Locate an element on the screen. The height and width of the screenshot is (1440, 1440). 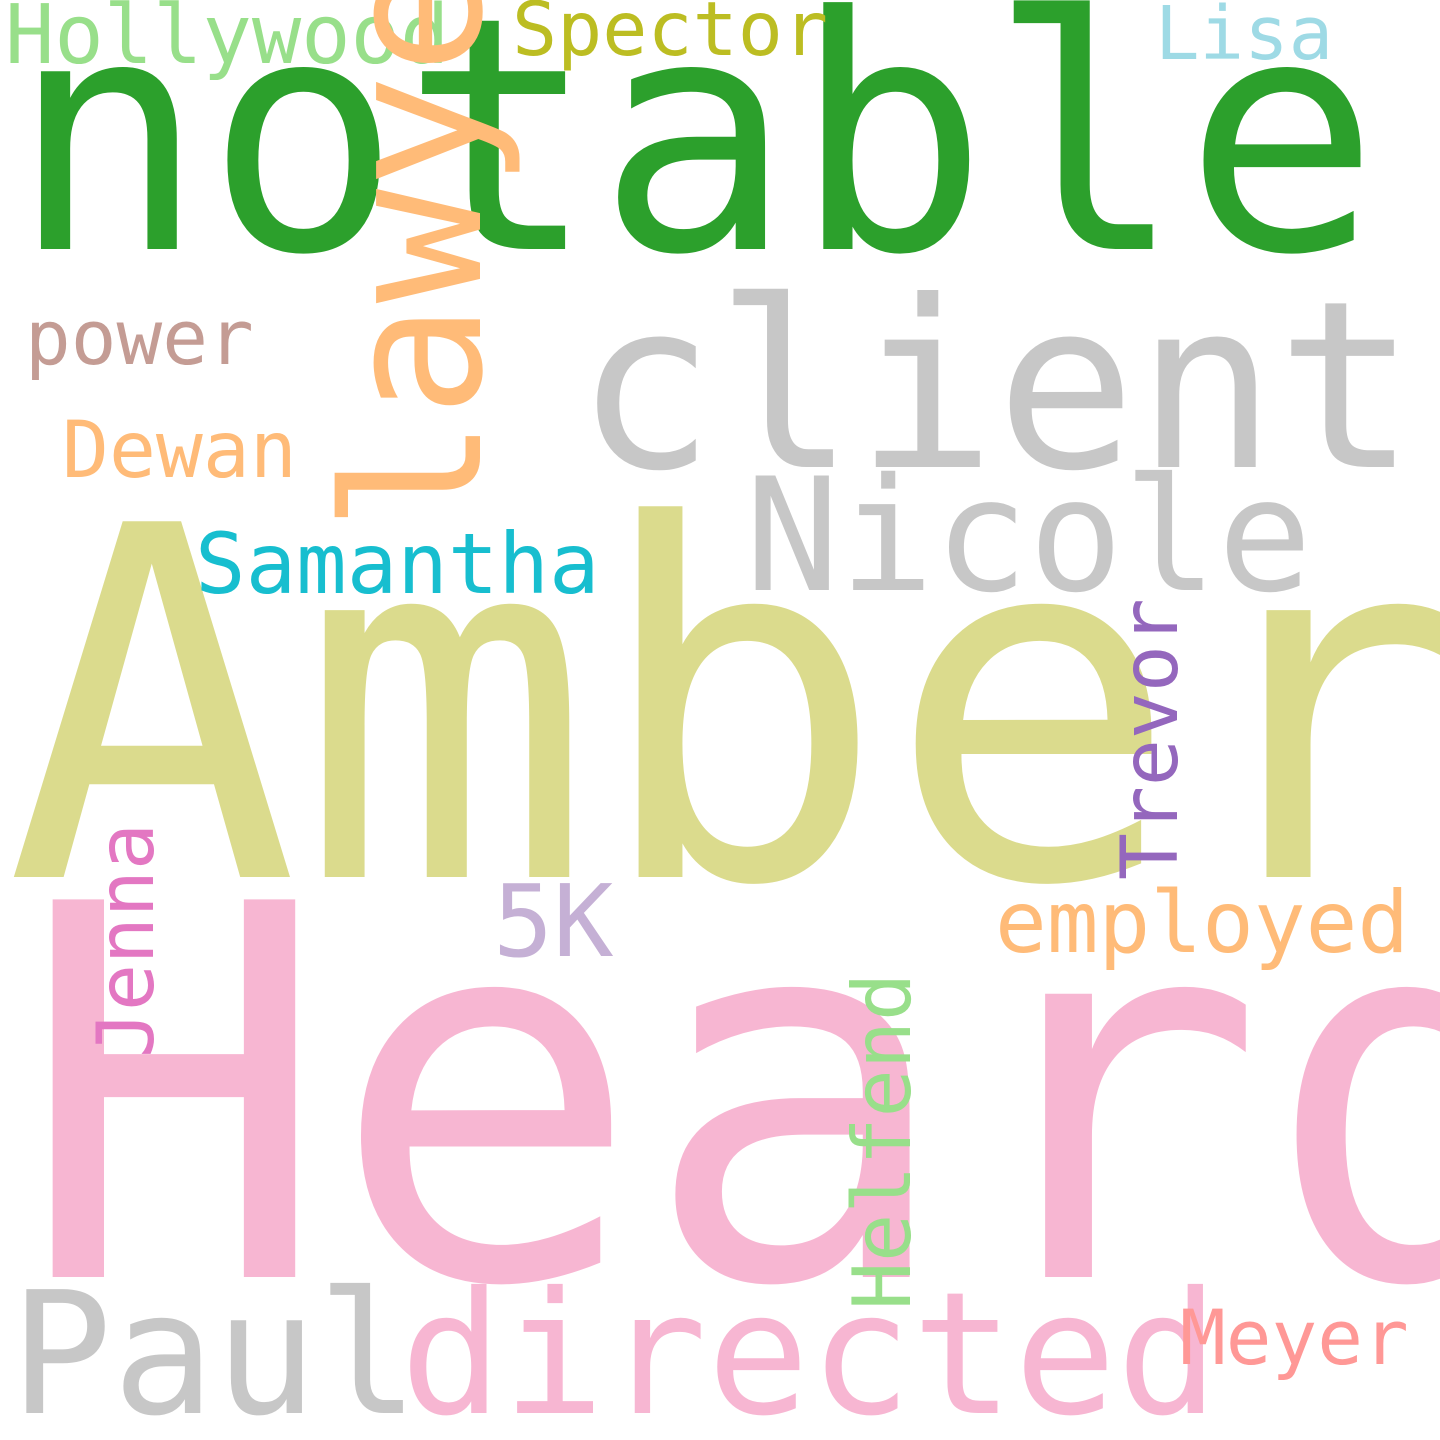
word-5k: lawyers is located at coordinates (414, 266).